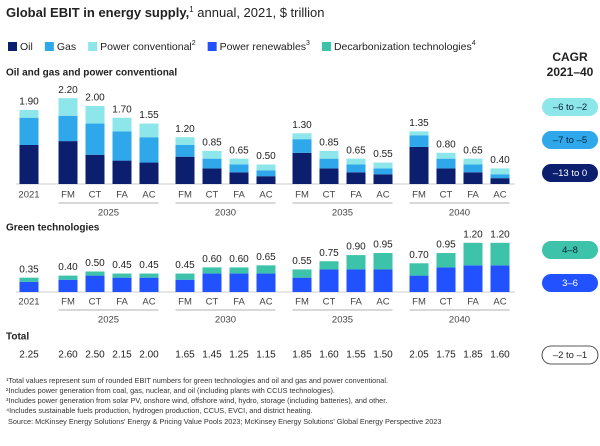  I want to click on total-label: 0.70, so click(419, 255).